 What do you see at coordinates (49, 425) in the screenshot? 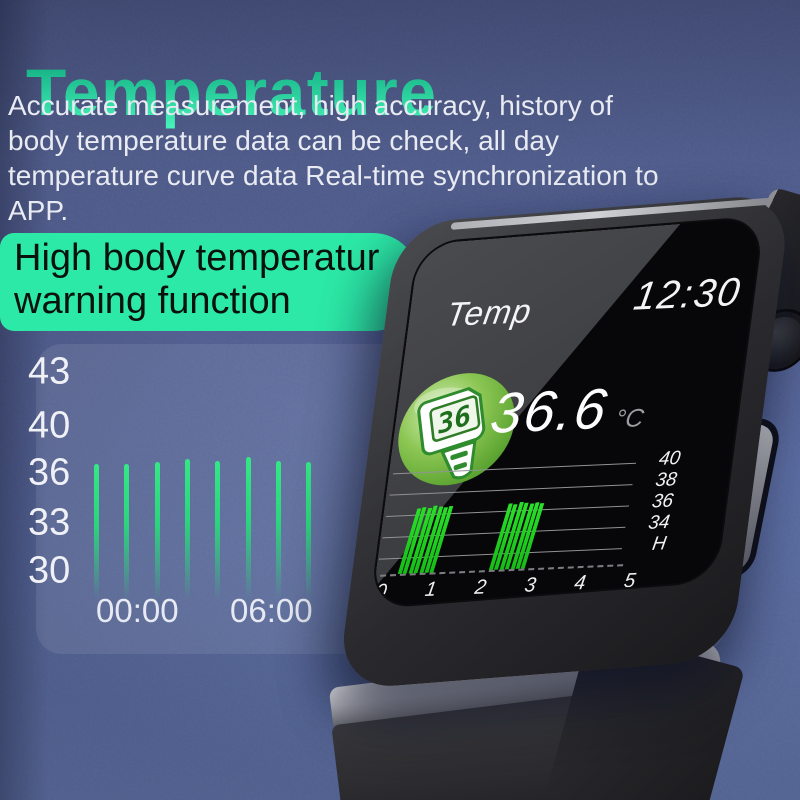
I see `bg-chart-ytick: 40` at bounding box center [49, 425].